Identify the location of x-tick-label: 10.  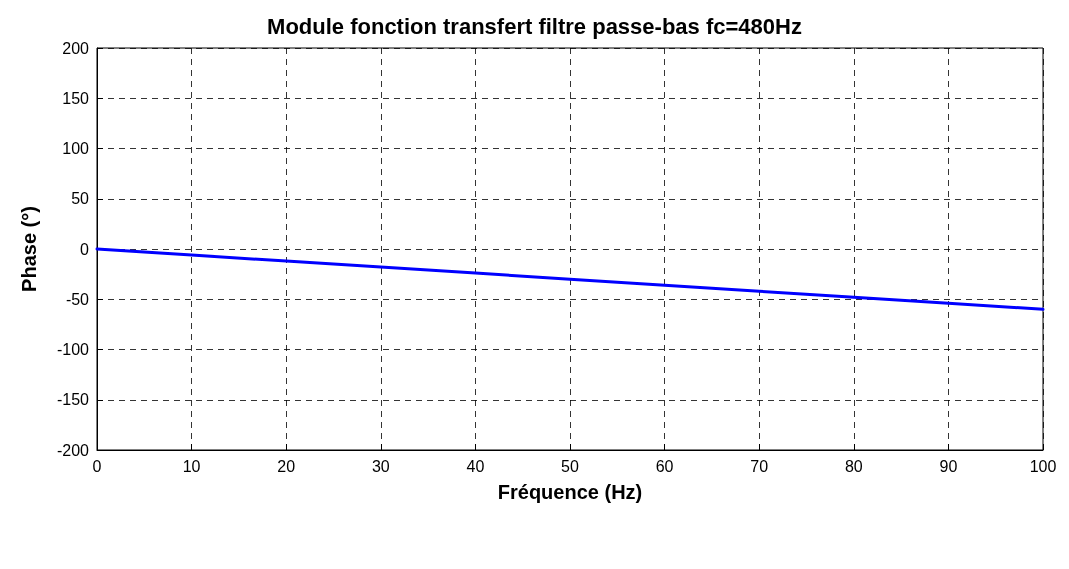
(191, 466).